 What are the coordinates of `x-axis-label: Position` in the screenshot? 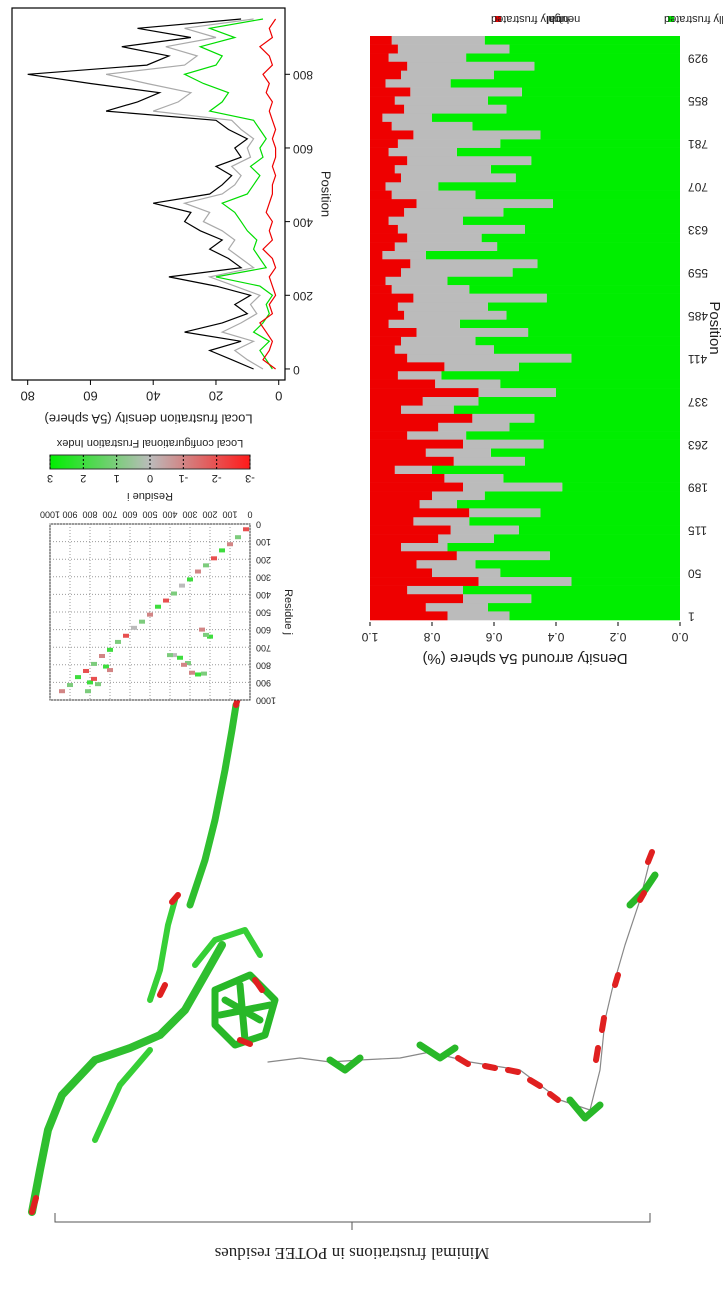 It's located at (326, 194).